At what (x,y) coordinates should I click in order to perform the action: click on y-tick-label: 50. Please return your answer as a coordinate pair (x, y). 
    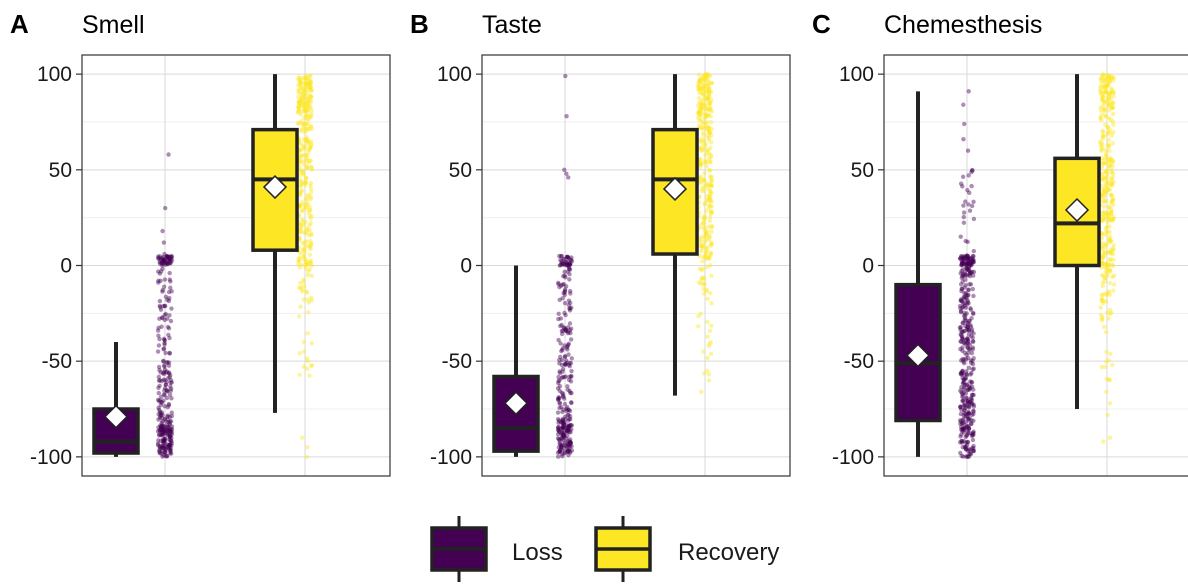
    Looking at the image, I should click on (460, 170).